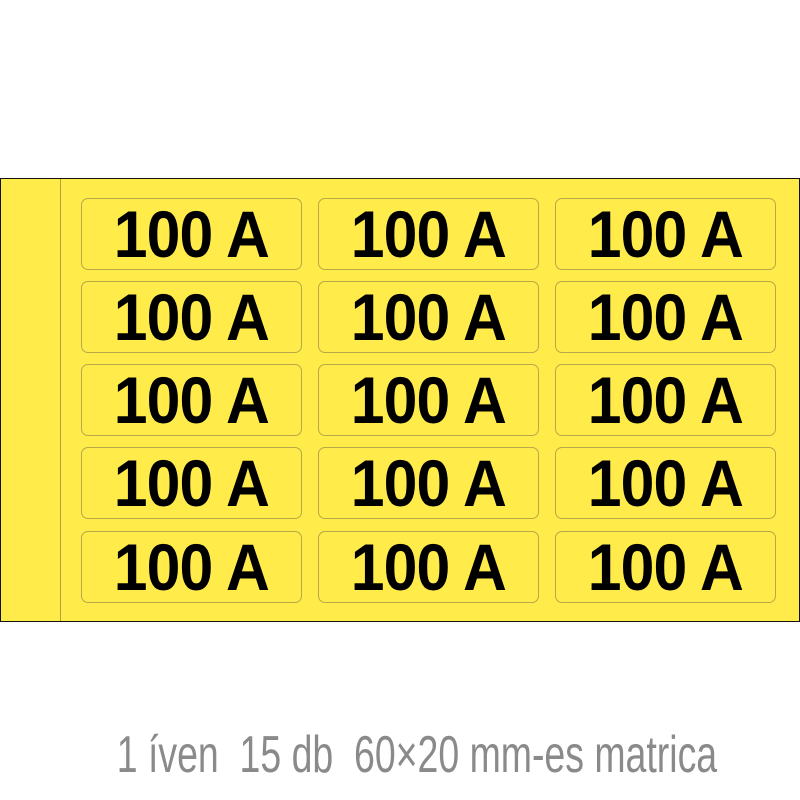 The height and width of the screenshot is (800, 800). What do you see at coordinates (31, 400) in the screenshot?
I see `sheet-margin-strip` at bounding box center [31, 400].